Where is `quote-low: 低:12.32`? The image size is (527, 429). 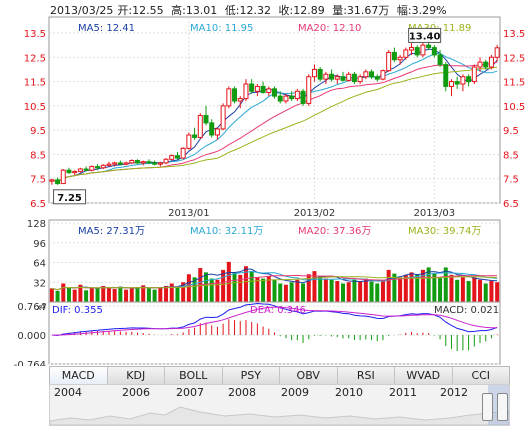 quote-low: 低:12.32 is located at coordinates (248, 10).